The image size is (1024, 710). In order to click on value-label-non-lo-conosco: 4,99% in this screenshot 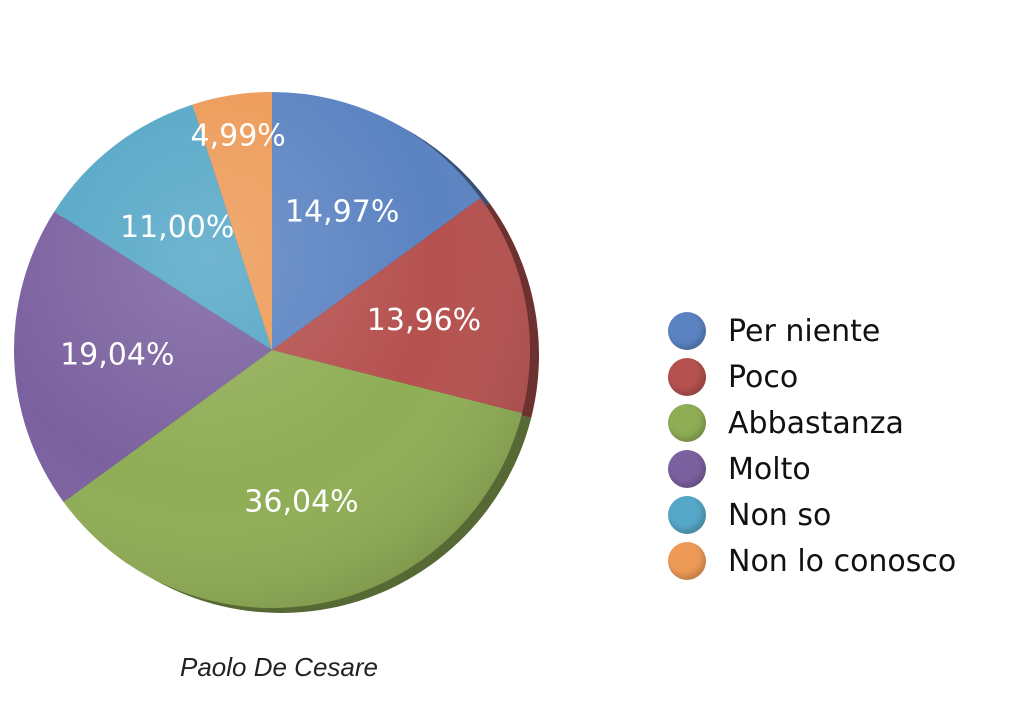, I will do `click(238, 135)`.